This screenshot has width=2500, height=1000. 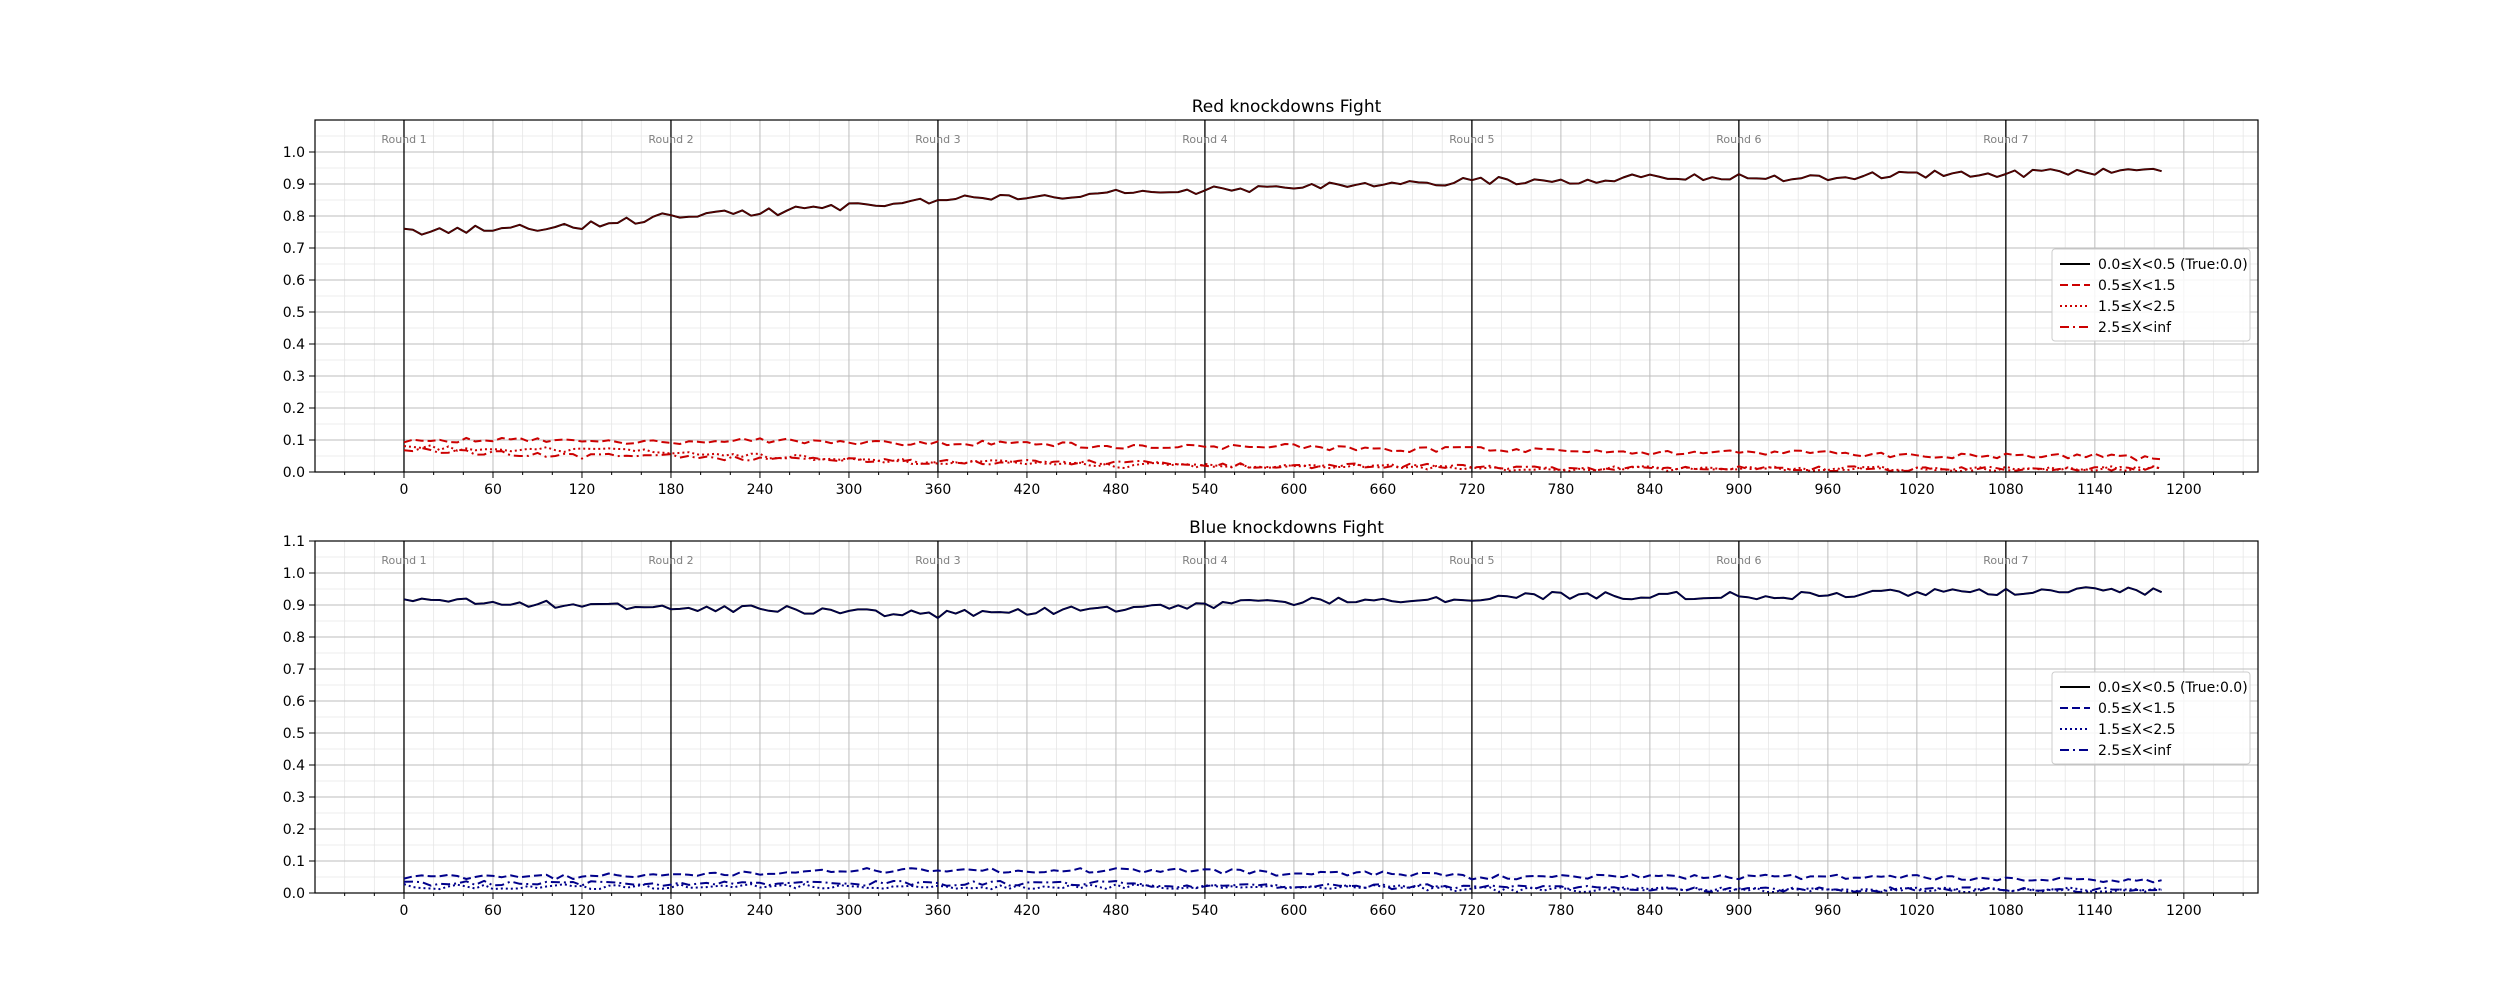 What do you see at coordinates (1472, 490) in the screenshot?
I see `x-tick-label: 720` at bounding box center [1472, 490].